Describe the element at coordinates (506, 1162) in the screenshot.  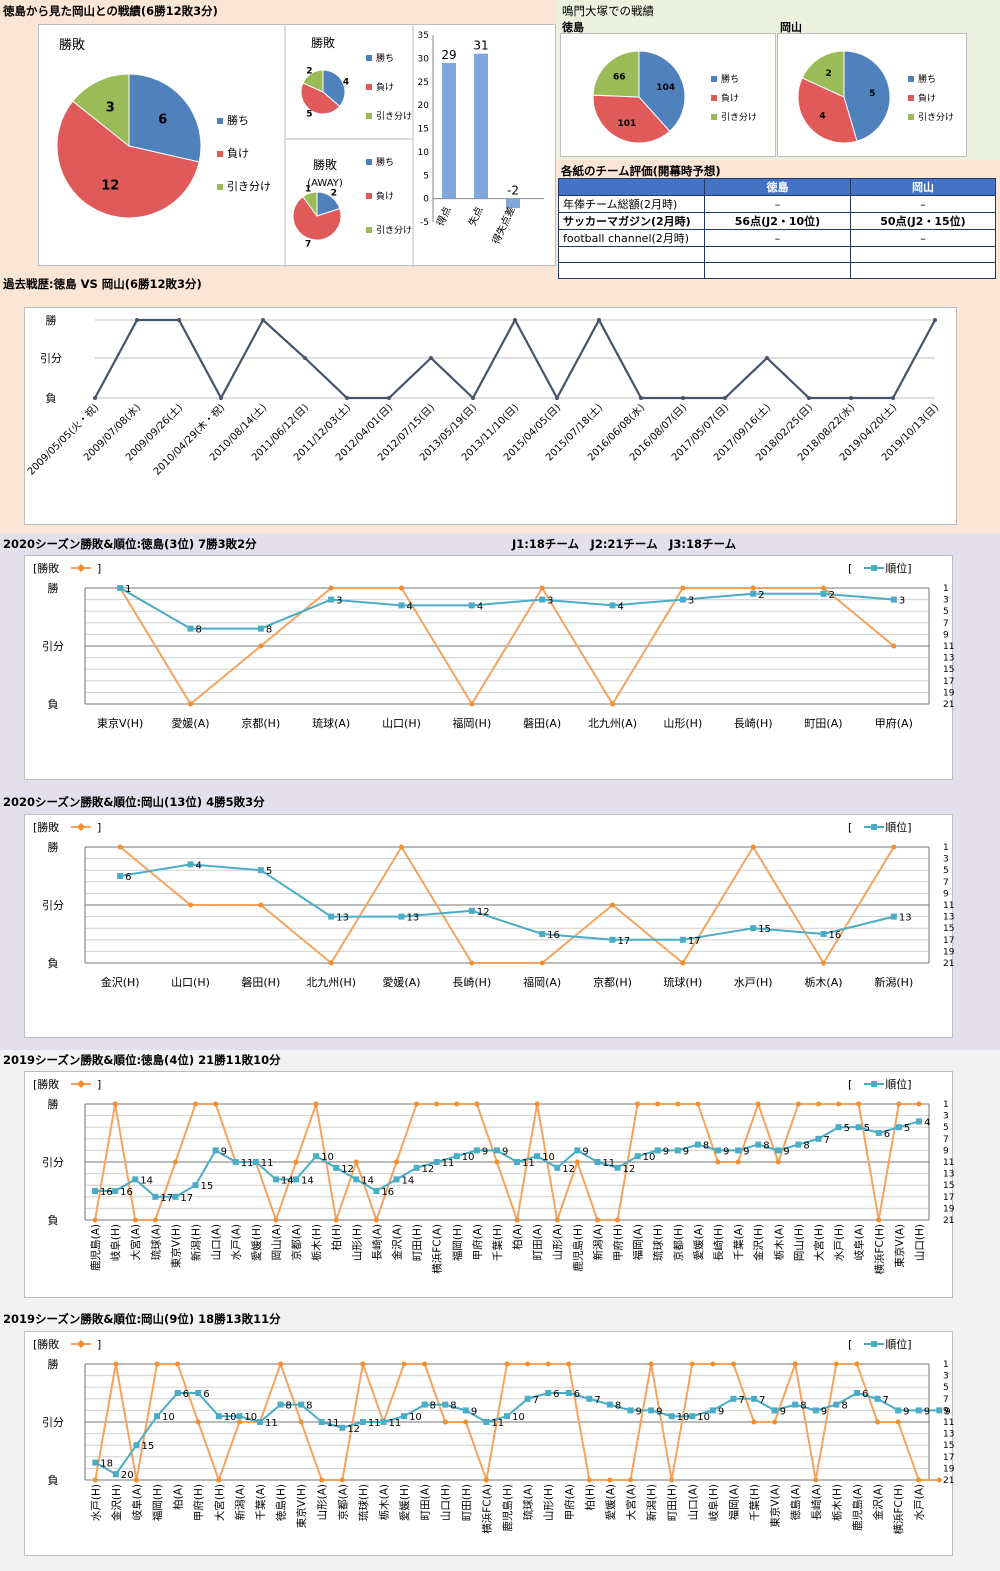
I see `result-line` at that location.